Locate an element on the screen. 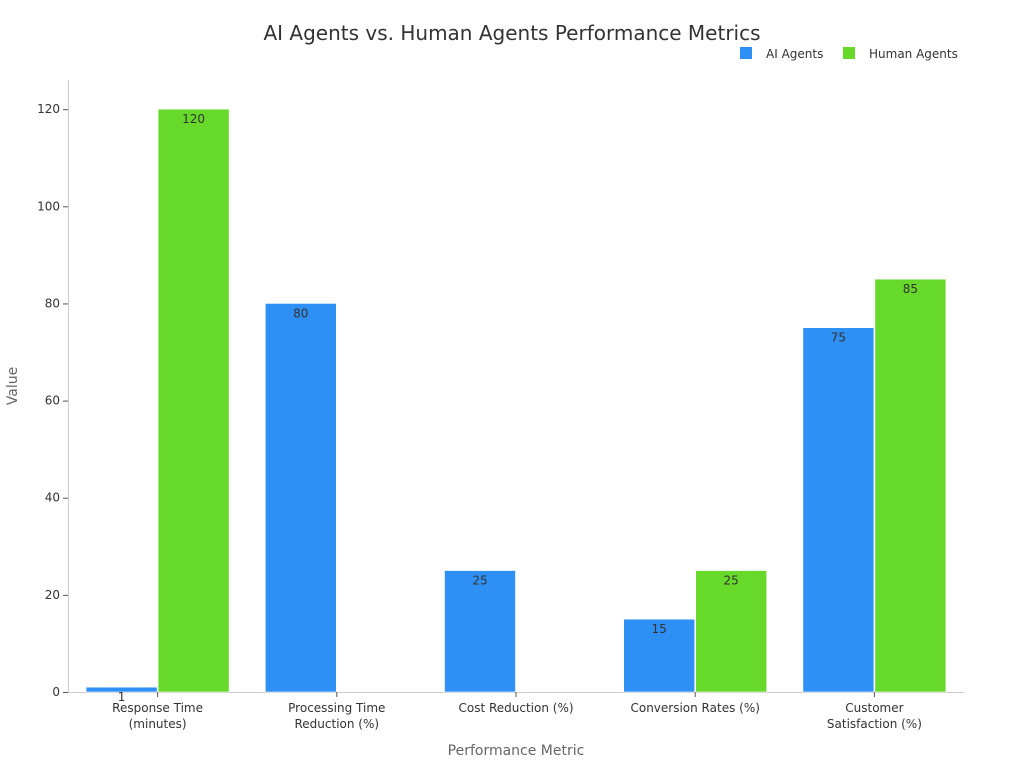 The width and height of the screenshot is (1024, 768). x-tick-label: Conversion Rates (%) is located at coordinates (694, 708).